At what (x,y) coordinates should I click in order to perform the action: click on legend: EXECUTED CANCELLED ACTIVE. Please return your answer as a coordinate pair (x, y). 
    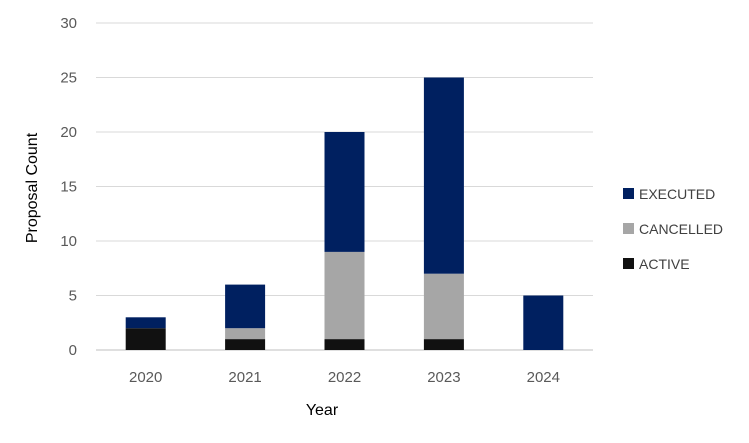
    Looking at the image, I should click on (673, 228).